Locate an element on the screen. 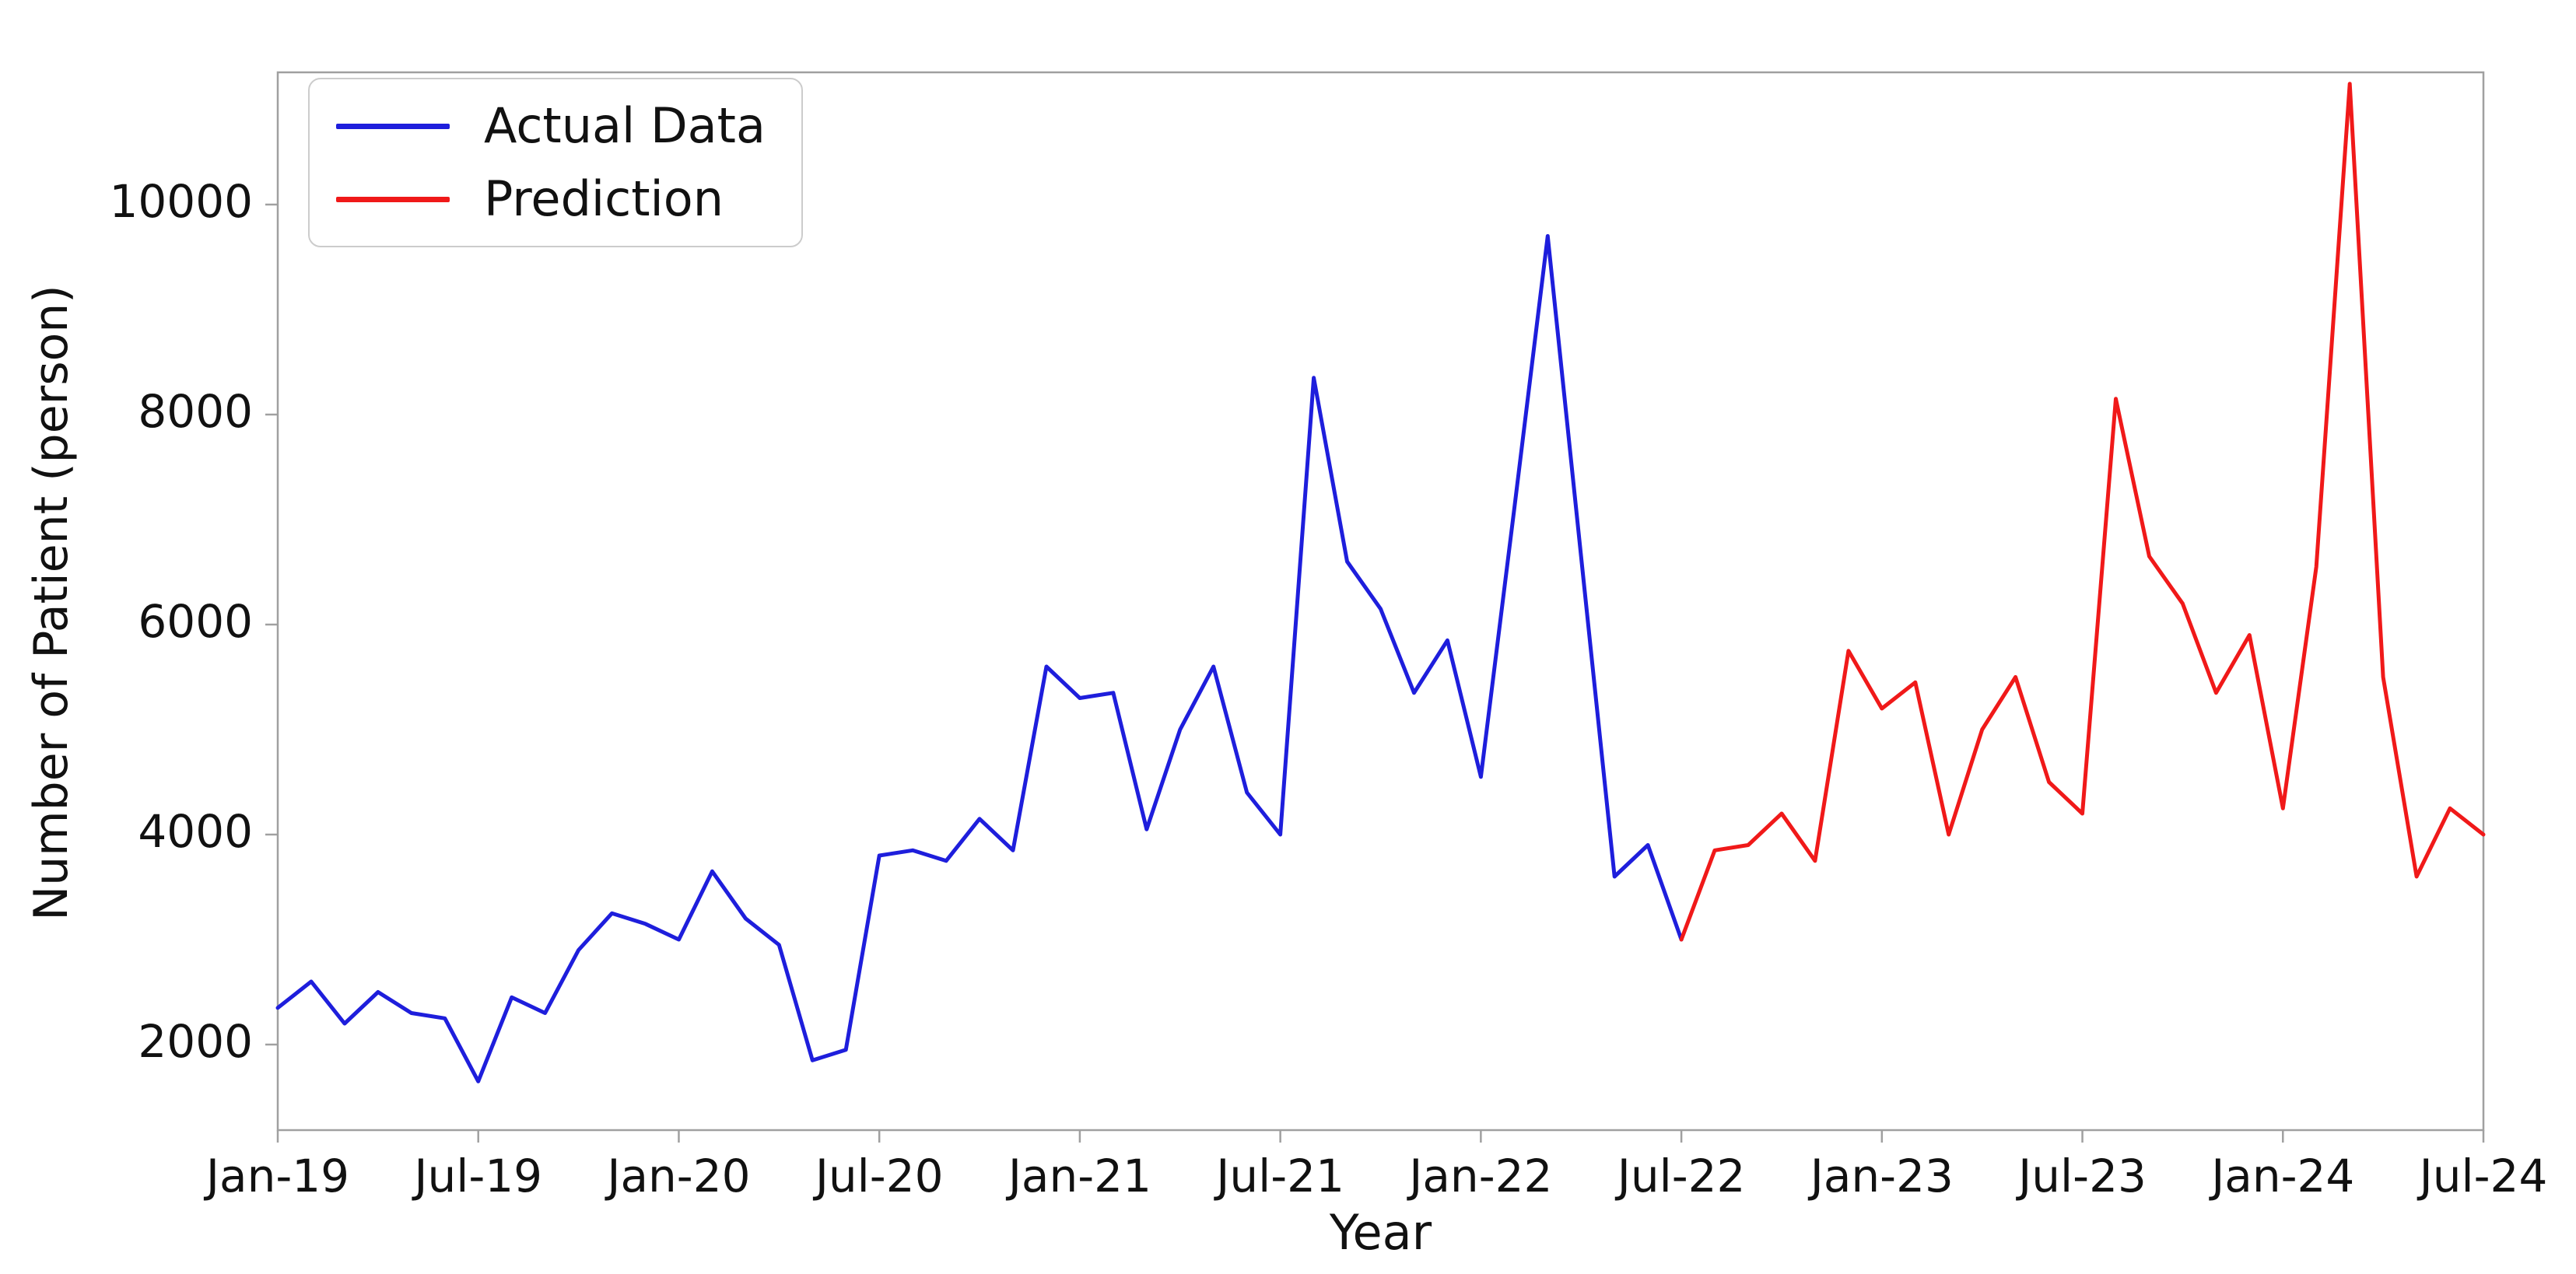 This screenshot has height=1274, width=2576. legend-item-actual-data: Actual Data is located at coordinates (551, 125).